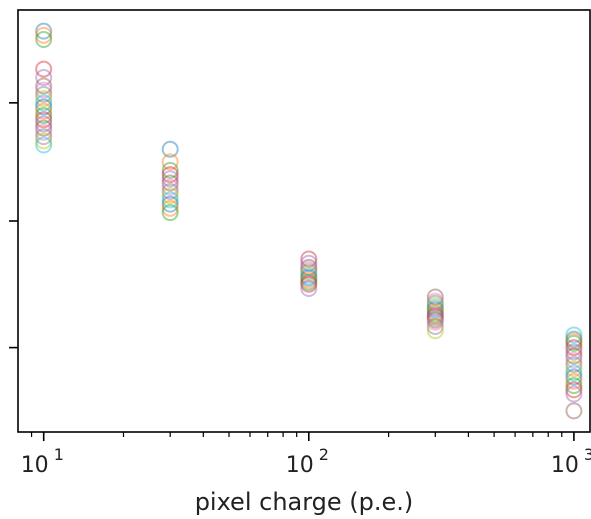 The width and height of the screenshot is (591, 519). What do you see at coordinates (13, 225) in the screenshot?
I see `y-ticks` at bounding box center [13, 225].